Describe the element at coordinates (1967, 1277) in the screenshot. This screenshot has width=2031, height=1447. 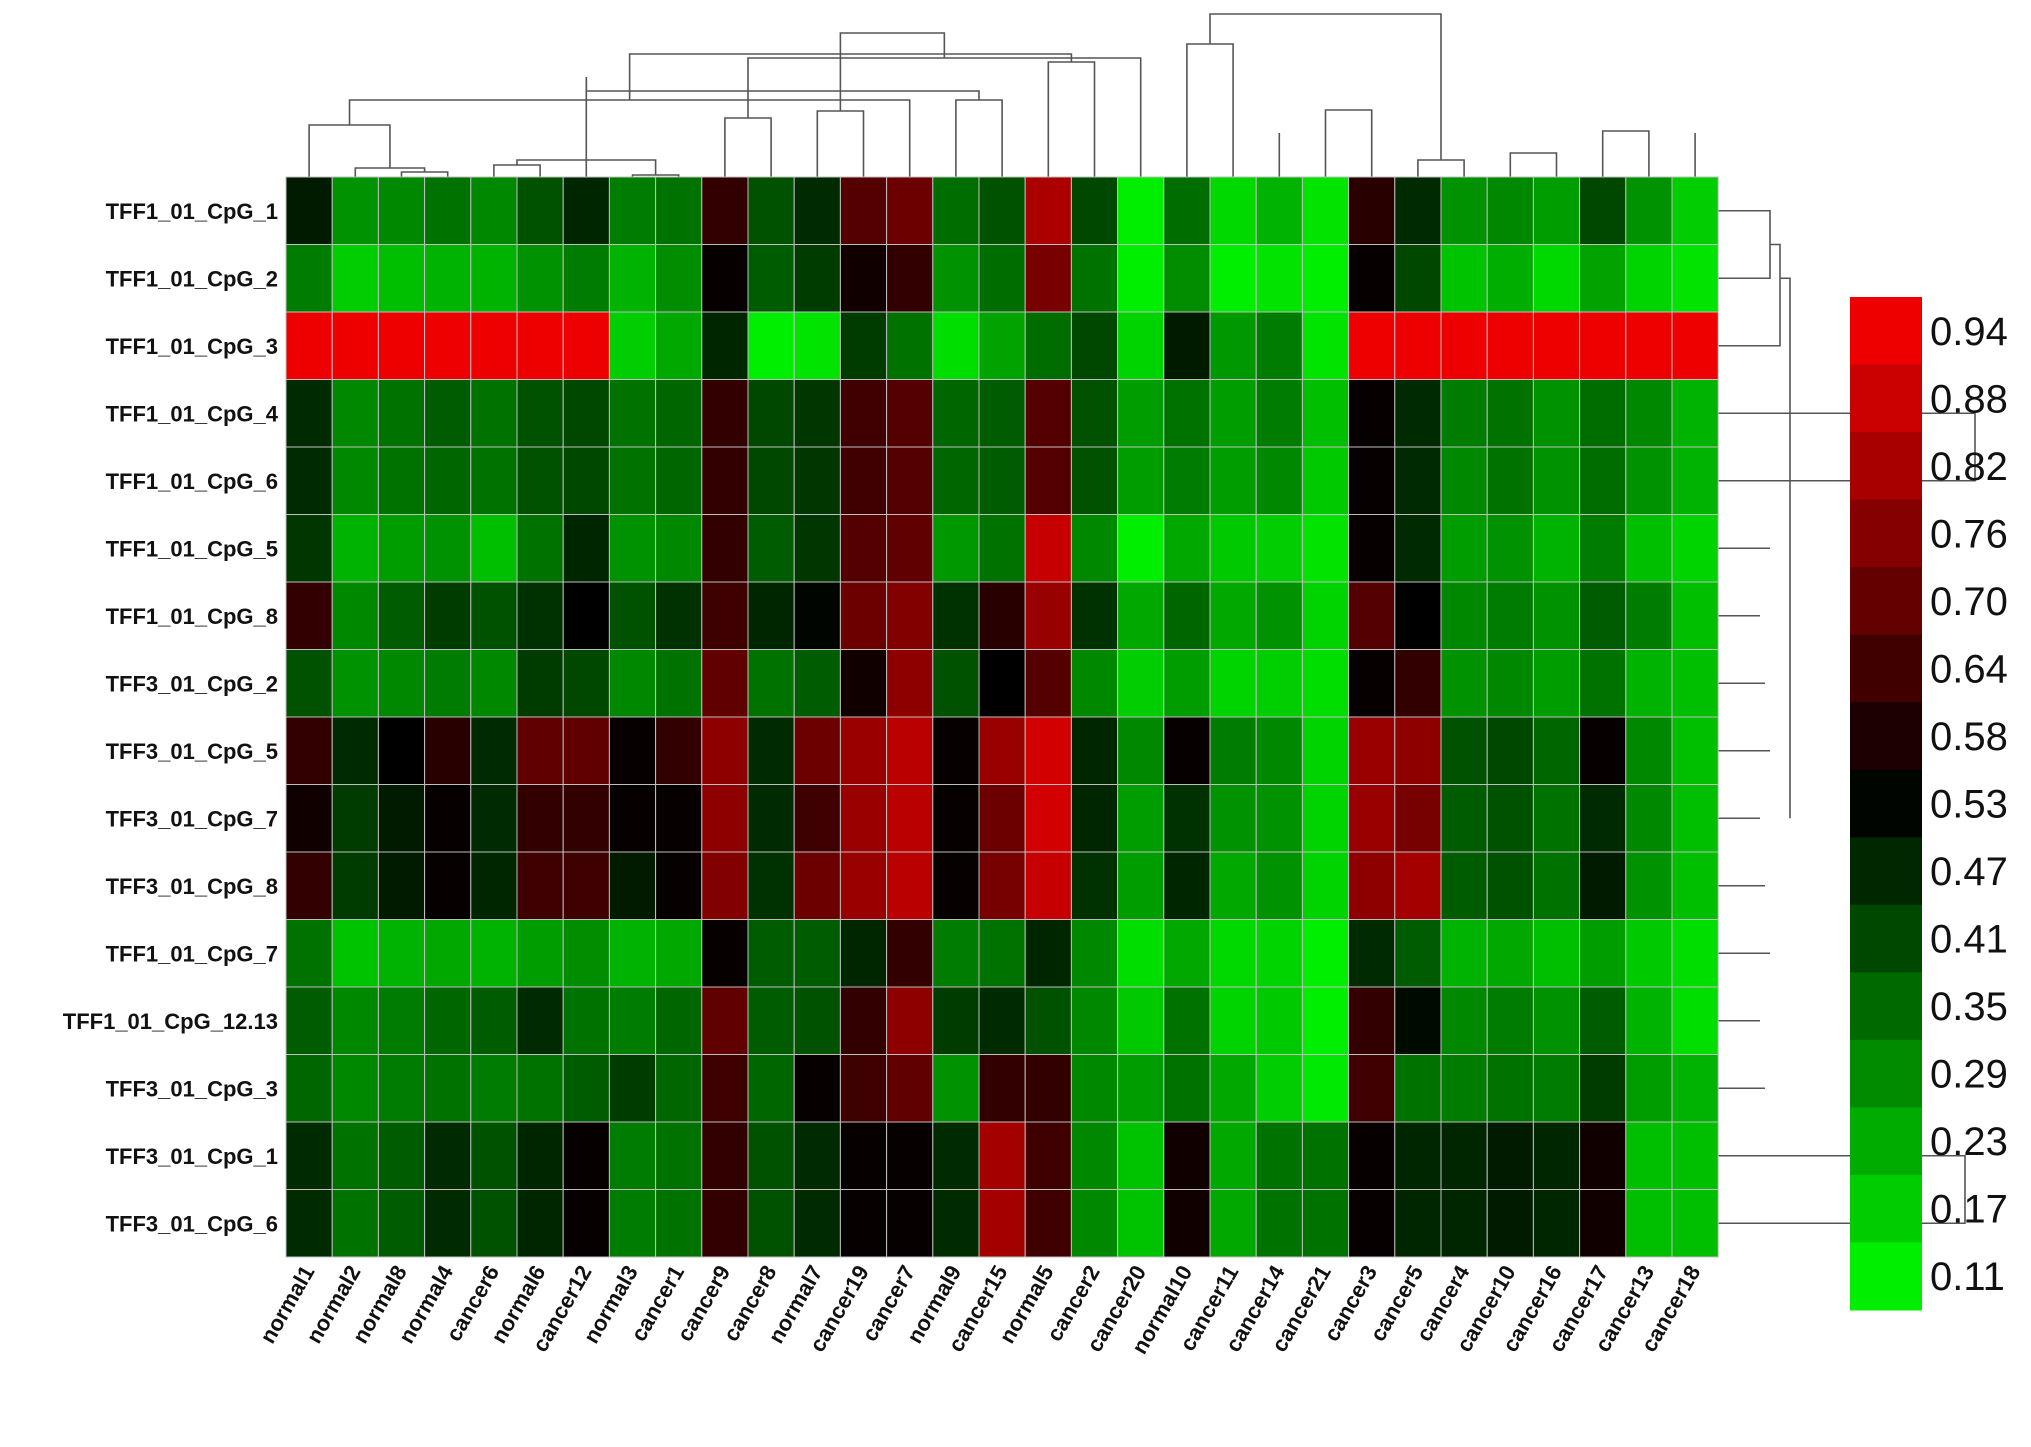
I see `color-scale-tick: 0.11` at that location.